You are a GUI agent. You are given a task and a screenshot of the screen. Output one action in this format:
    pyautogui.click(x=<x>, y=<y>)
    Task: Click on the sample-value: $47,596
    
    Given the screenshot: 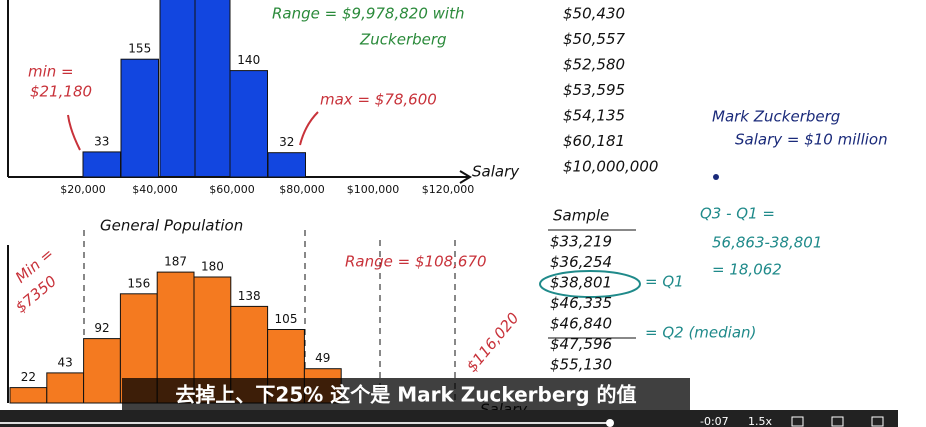 What is the action you would take?
    pyautogui.click(x=581, y=344)
    